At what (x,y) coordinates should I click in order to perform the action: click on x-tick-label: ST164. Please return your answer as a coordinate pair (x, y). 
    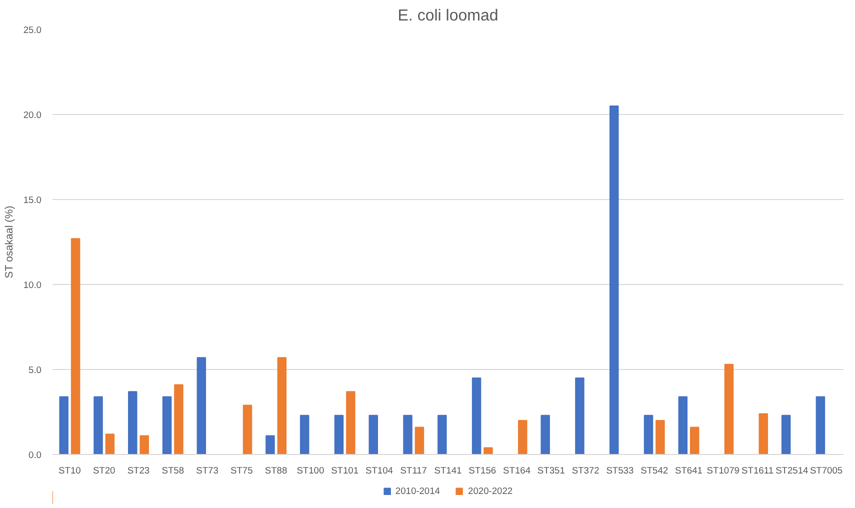
    Looking at the image, I should click on (517, 471).